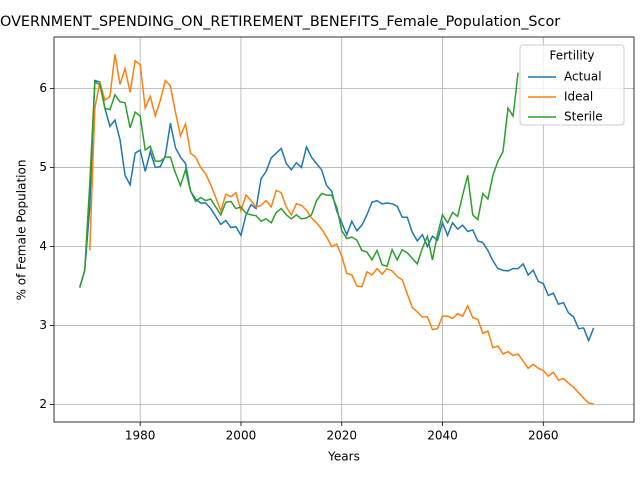 This screenshot has height=480, width=640. I want to click on y-tick-label: 2, so click(43, 404).